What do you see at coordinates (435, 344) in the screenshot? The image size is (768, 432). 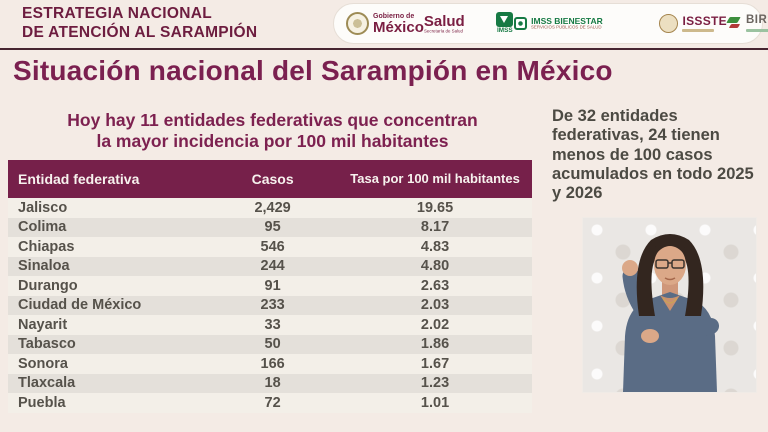 I see `cell-tasa: 1.86` at bounding box center [435, 344].